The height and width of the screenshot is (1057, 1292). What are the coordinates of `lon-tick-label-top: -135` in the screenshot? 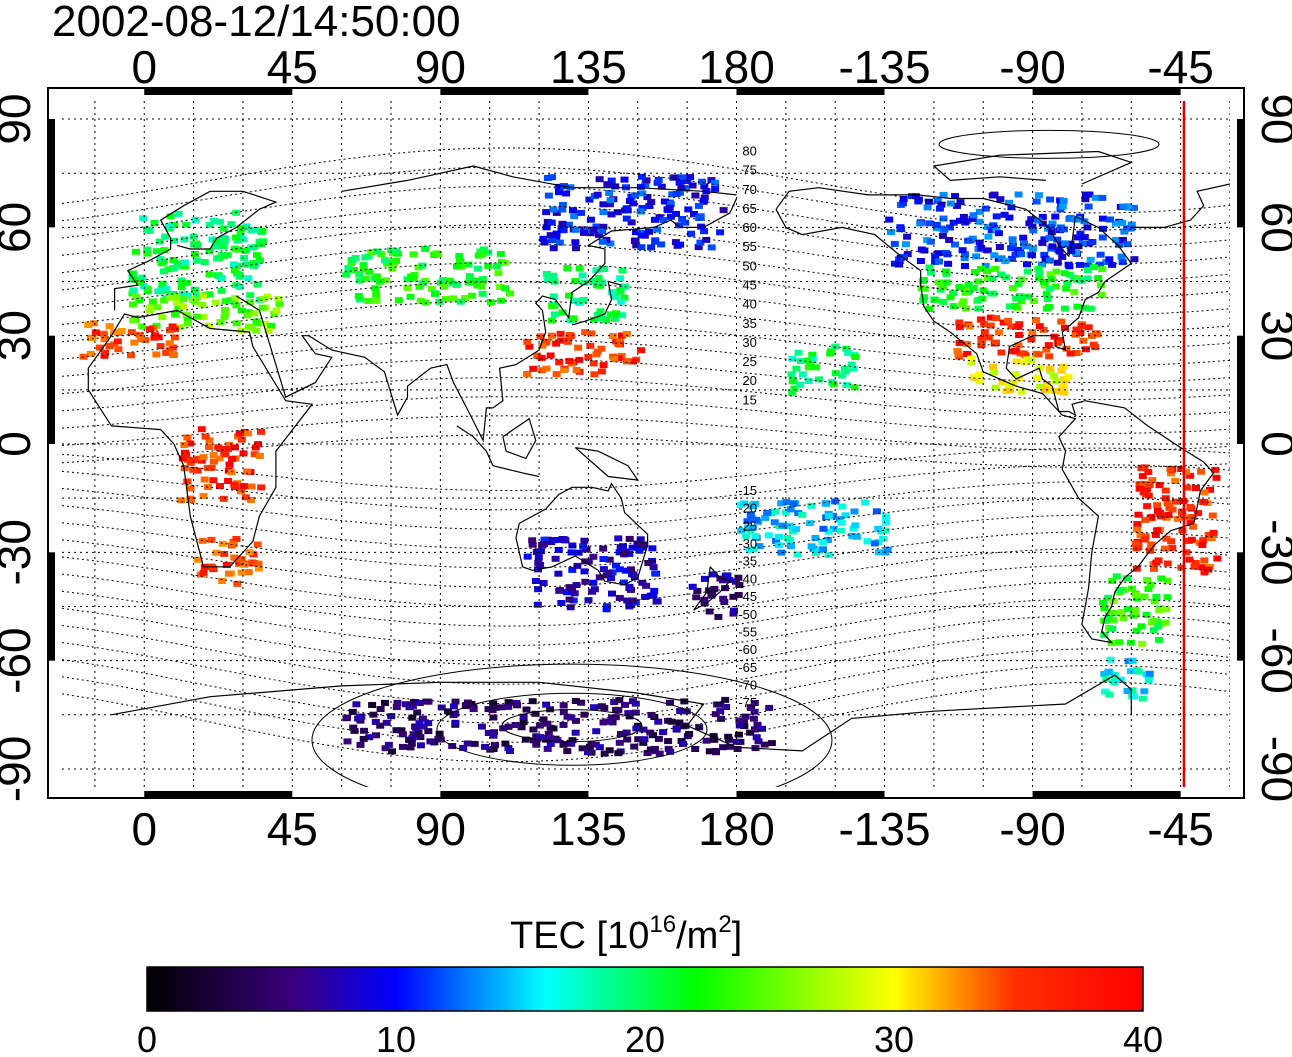 It's located at (884, 67).